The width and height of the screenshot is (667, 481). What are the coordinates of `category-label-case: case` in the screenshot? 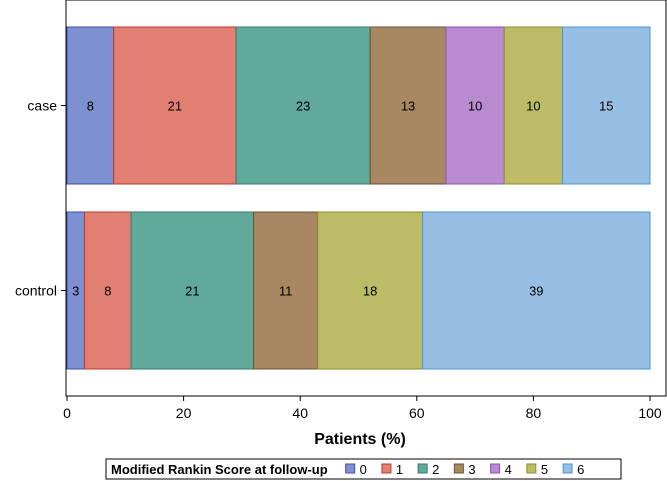 It's located at (42, 106).